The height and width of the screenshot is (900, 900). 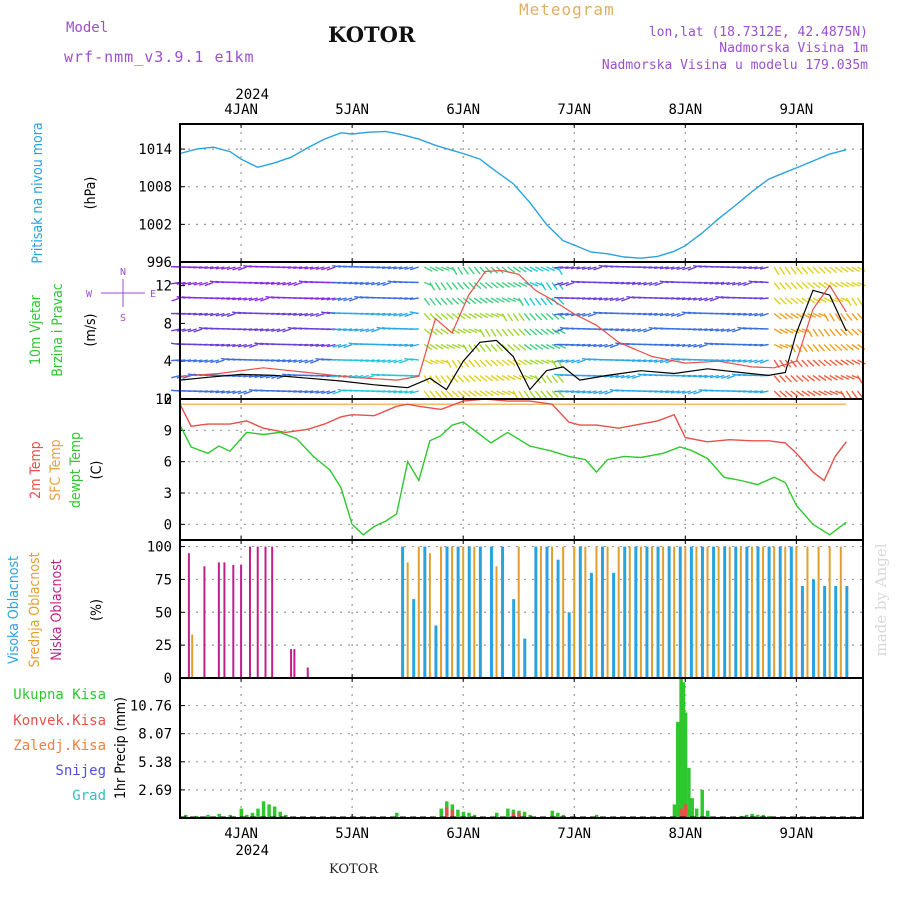 What do you see at coordinates (97, 470) in the screenshot?
I see `temp-unit-label: (C)` at bounding box center [97, 470].